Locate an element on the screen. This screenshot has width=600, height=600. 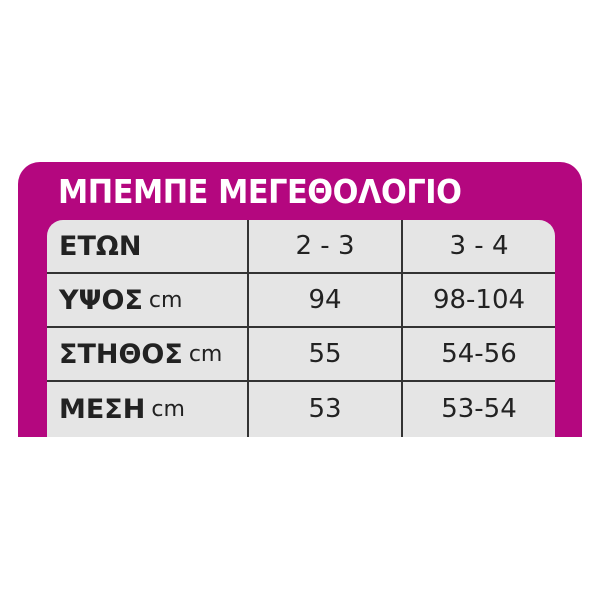
row-label: ΜΕΣΗ is located at coordinates (102, 409).